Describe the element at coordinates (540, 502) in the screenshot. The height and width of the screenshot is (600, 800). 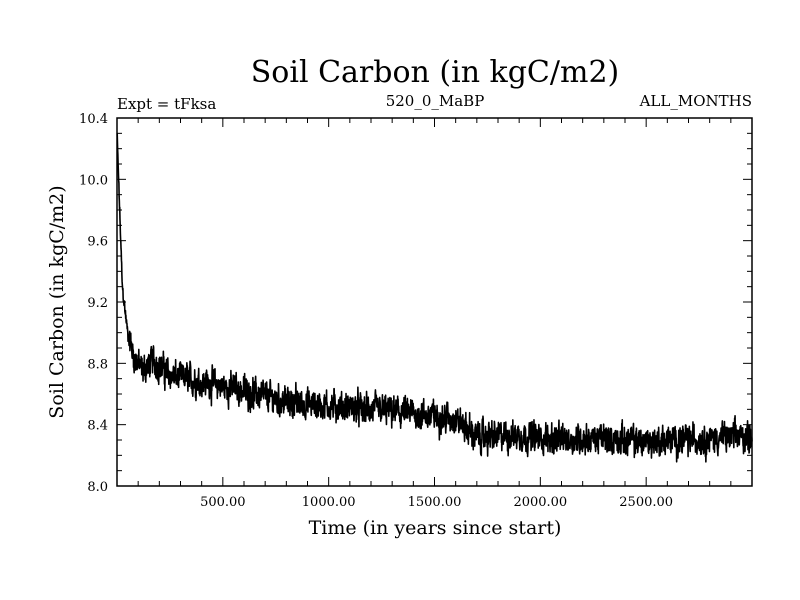
I see `x-tick-label: 2000.00` at that location.